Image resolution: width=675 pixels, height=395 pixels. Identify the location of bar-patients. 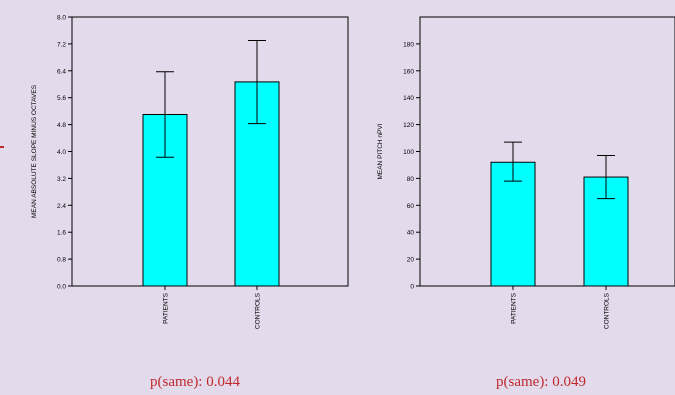
(513, 224).